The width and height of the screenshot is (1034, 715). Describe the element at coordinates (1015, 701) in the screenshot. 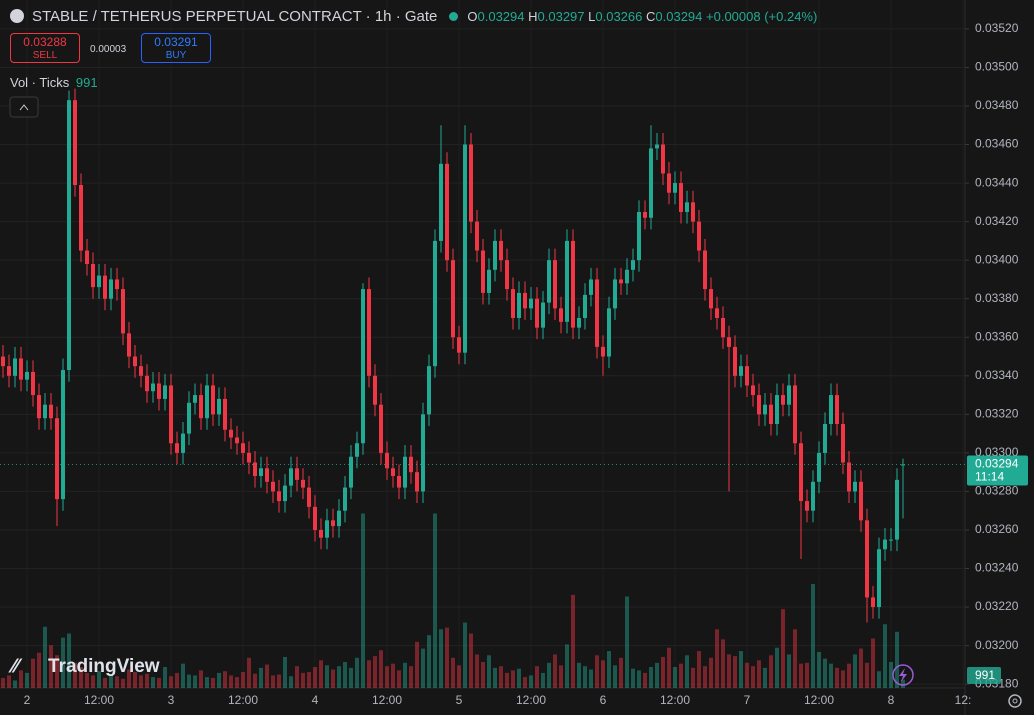

I see `settings-icon` at that location.